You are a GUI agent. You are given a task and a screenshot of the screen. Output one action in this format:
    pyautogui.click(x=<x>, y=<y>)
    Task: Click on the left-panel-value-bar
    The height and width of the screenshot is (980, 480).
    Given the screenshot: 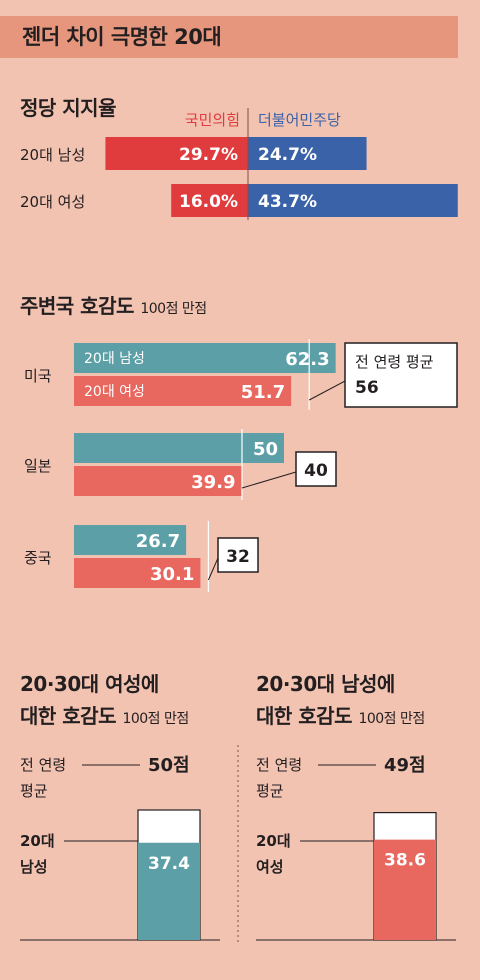 What is the action you would take?
    pyautogui.click(x=169, y=891)
    